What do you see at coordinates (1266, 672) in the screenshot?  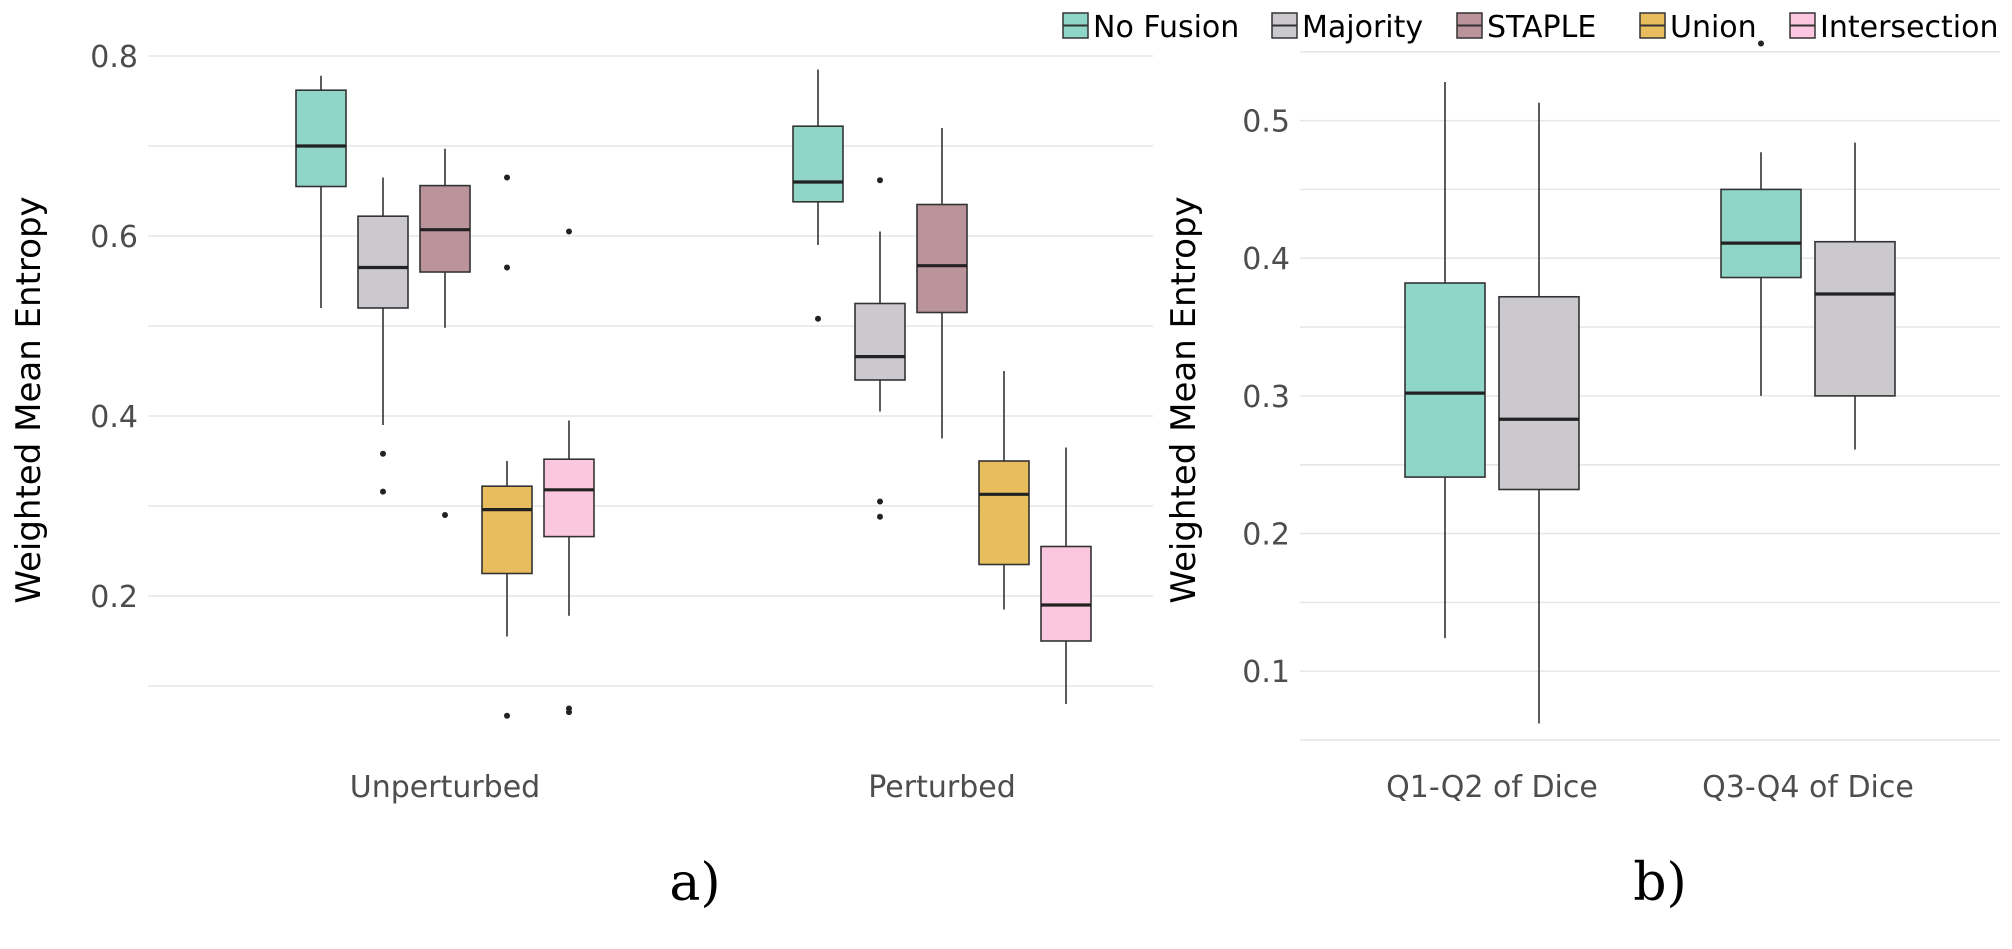 I see `y-tick-label: 0.1` at bounding box center [1266, 672].